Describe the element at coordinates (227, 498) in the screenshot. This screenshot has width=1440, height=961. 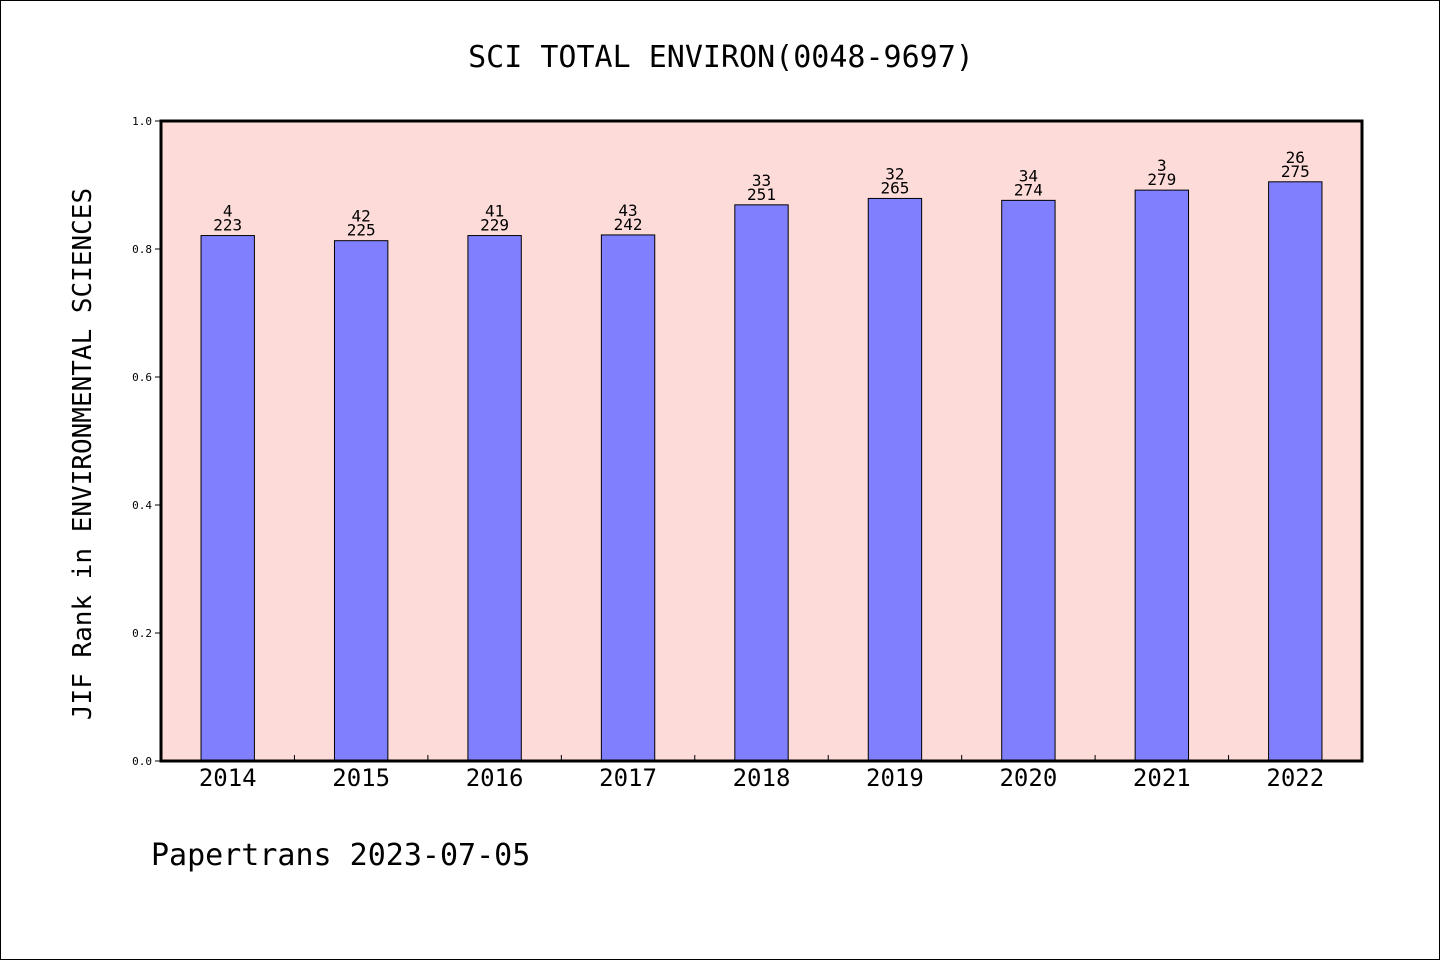
I see `bar-2014` at that location.